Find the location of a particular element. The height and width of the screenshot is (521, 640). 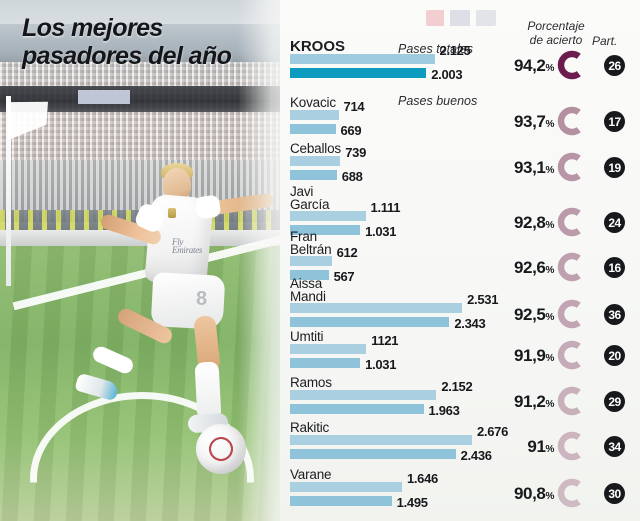

player-name: Rakitic is located at coordinates (310, 427).